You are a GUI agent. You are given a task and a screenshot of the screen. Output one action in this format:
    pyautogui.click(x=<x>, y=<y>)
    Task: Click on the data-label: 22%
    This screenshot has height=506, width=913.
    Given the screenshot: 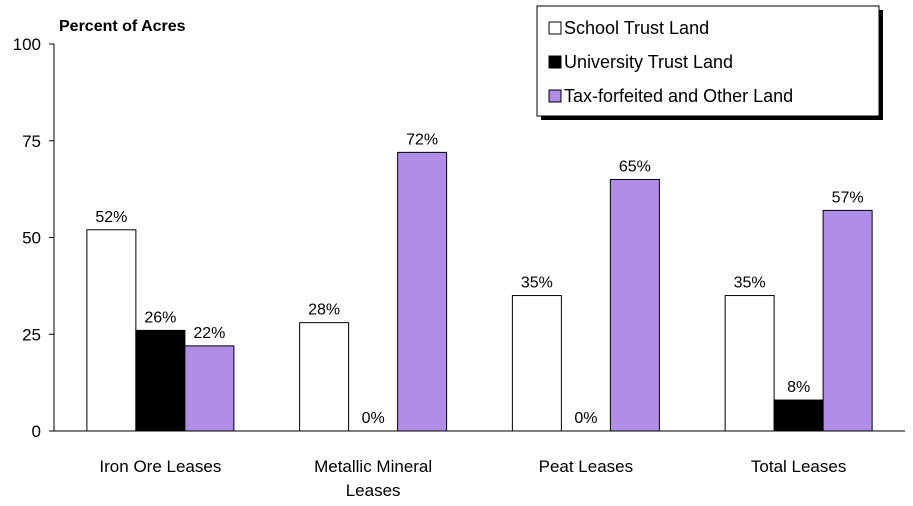 What is the action you would take?
    pyautogui.click(x=209, y=333)
    